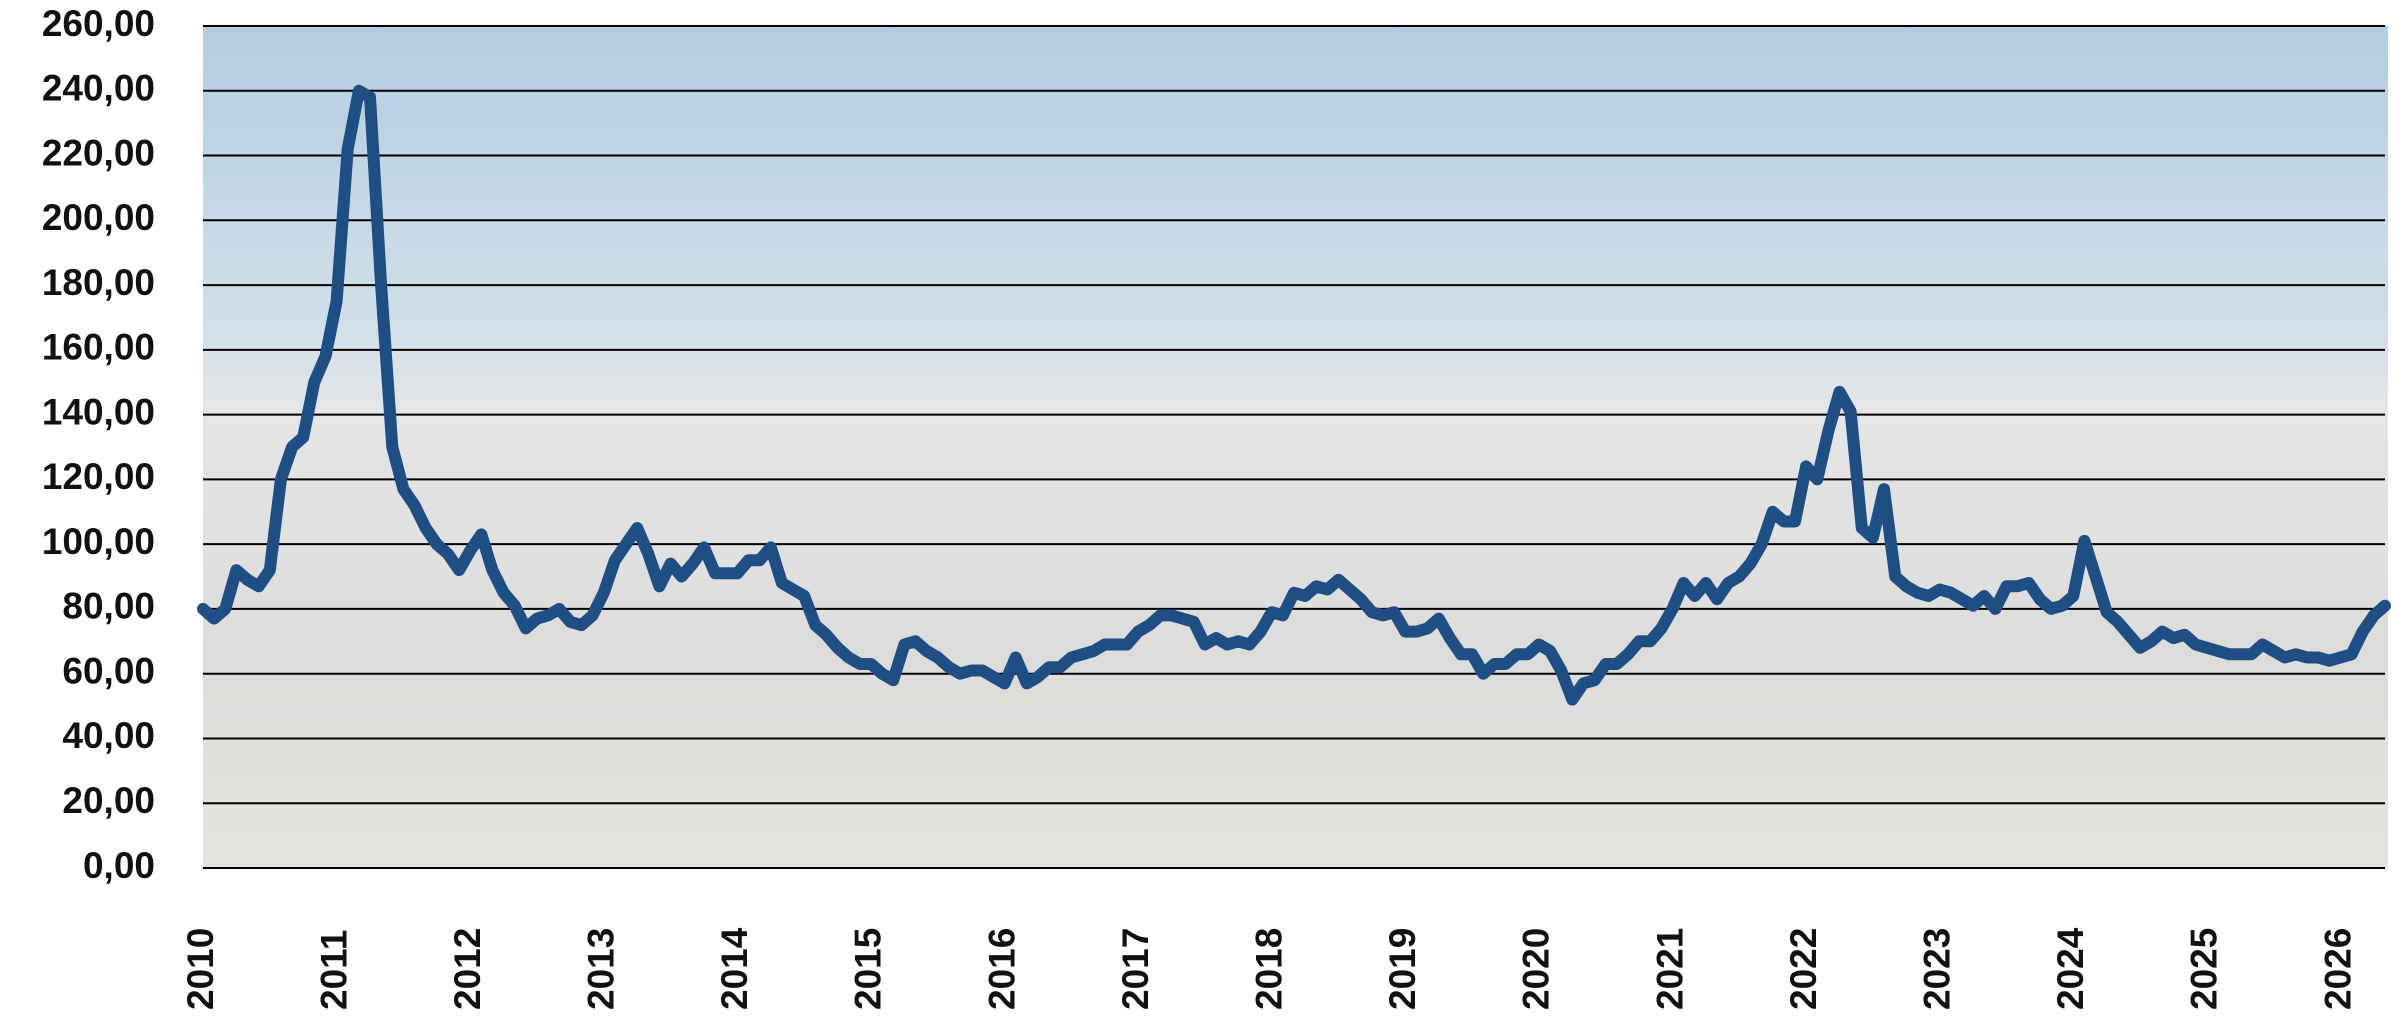 The height and width of the screenshot is (1016, 2395). I want to click on x-tick-label: 2012, so click(467, 969).